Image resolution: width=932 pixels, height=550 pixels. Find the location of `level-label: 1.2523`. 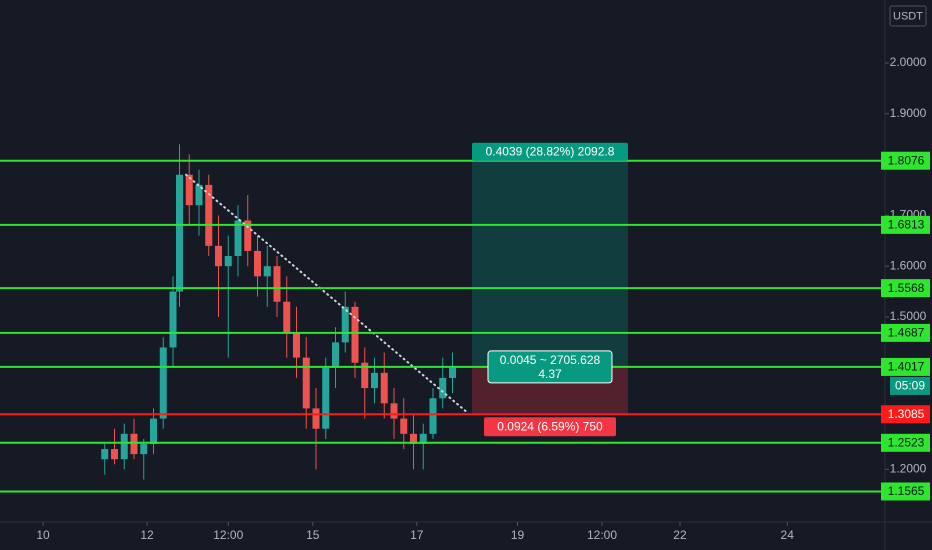

level-label: 1.2523 is located at coordinates (906, 442).